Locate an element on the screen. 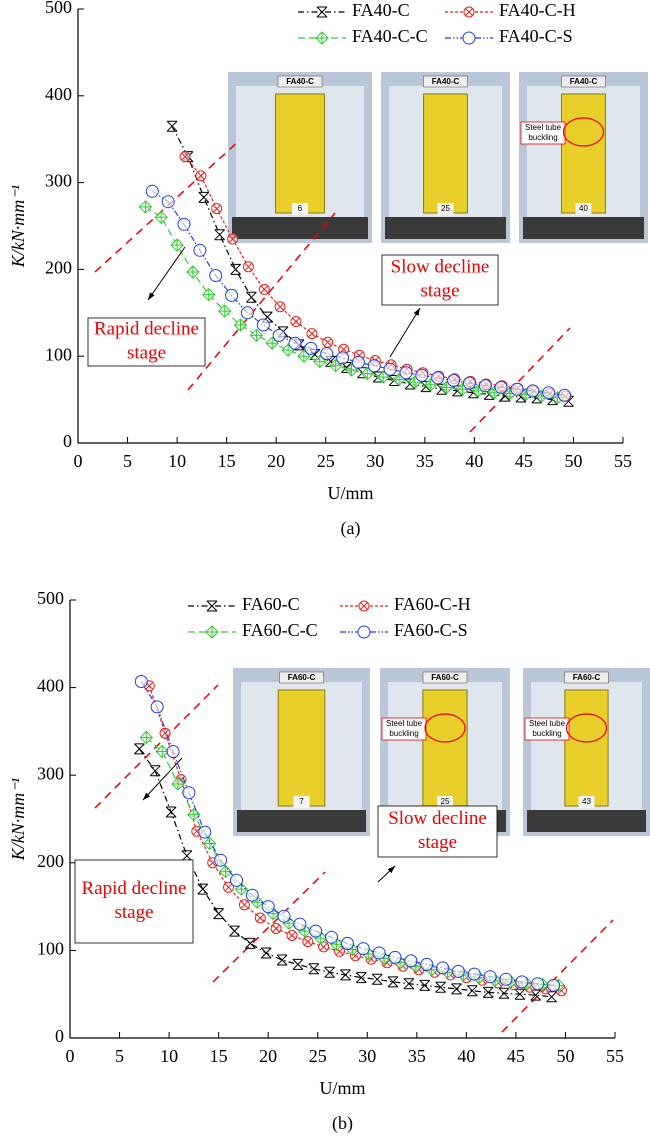  annotation: Rapid decline is located at coordinates (134, 888).